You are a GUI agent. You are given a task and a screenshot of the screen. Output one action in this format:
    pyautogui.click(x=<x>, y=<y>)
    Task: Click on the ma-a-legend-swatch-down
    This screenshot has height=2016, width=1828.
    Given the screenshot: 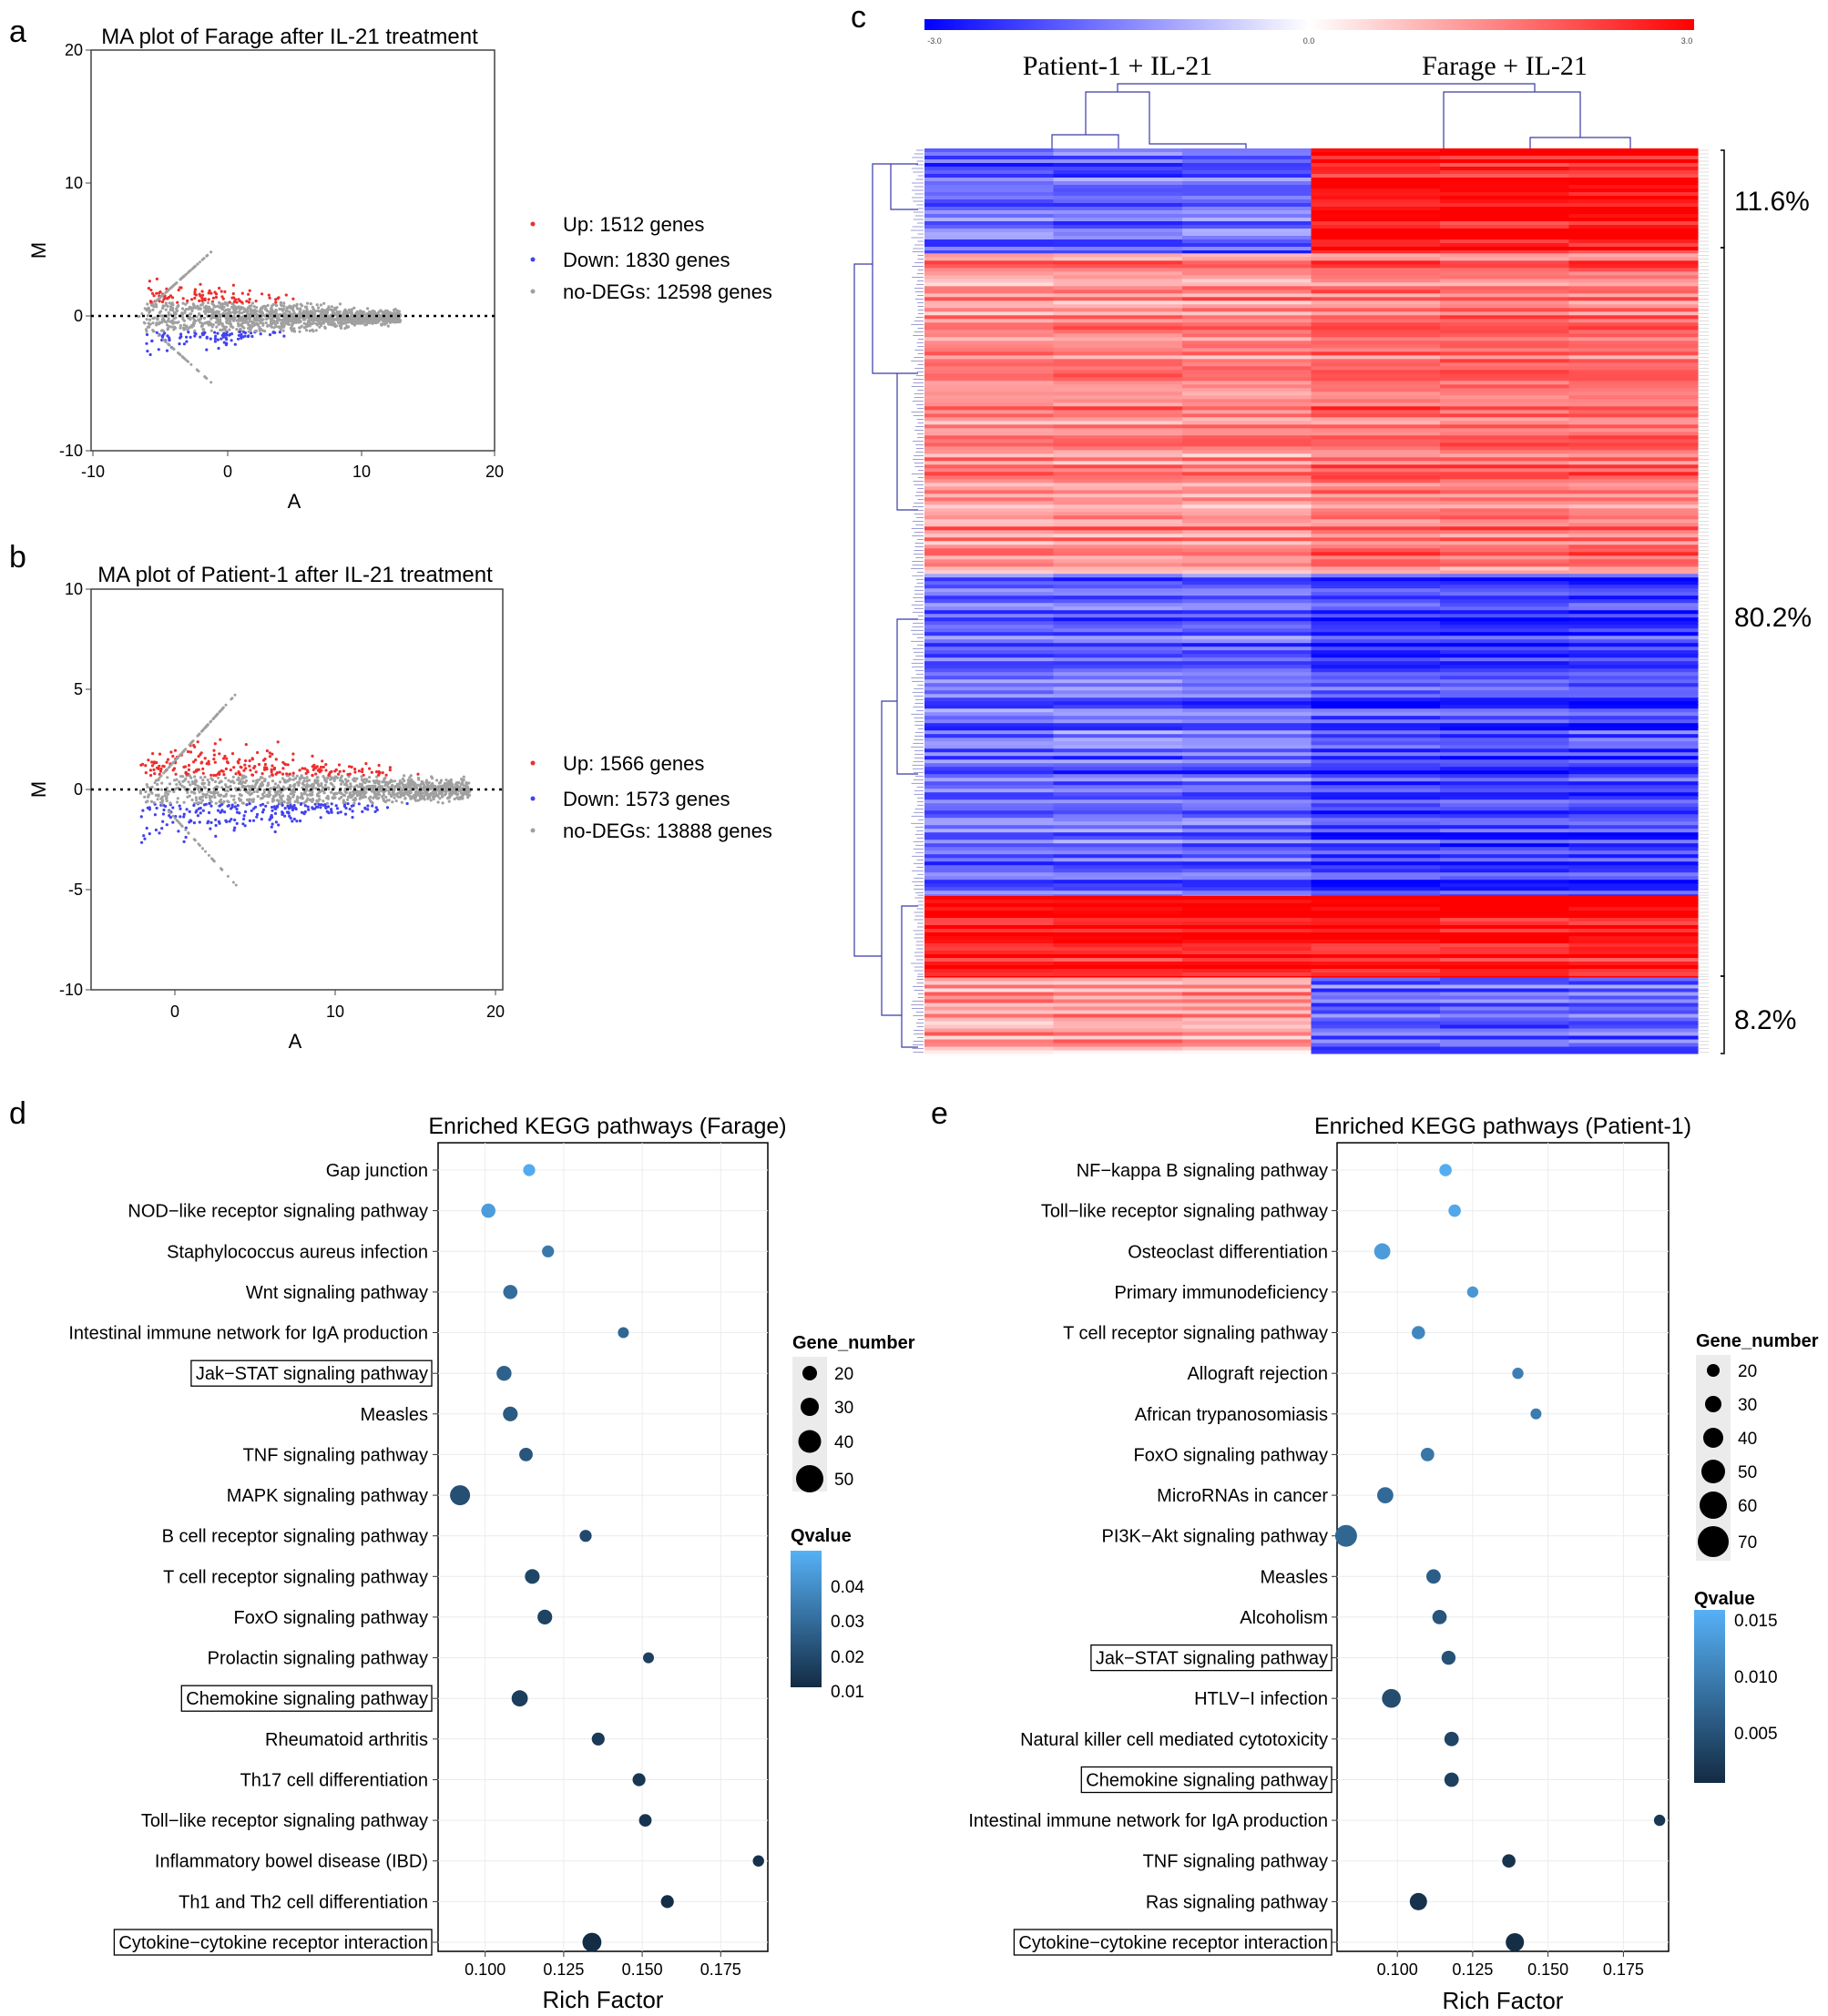 What is the action you would take?
    pyautogui.click(x=533, y=259)
    